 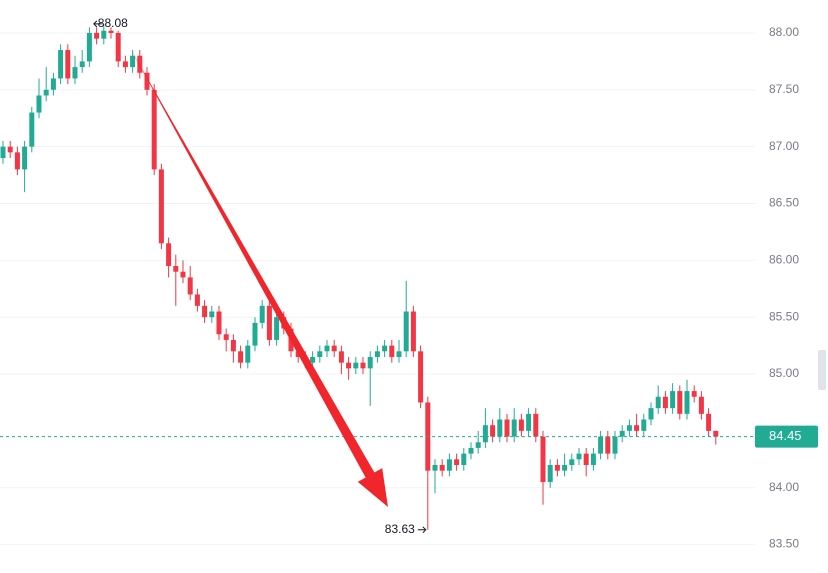 I want to click on last-price-label: 84.45, so click(x=785, y=435).